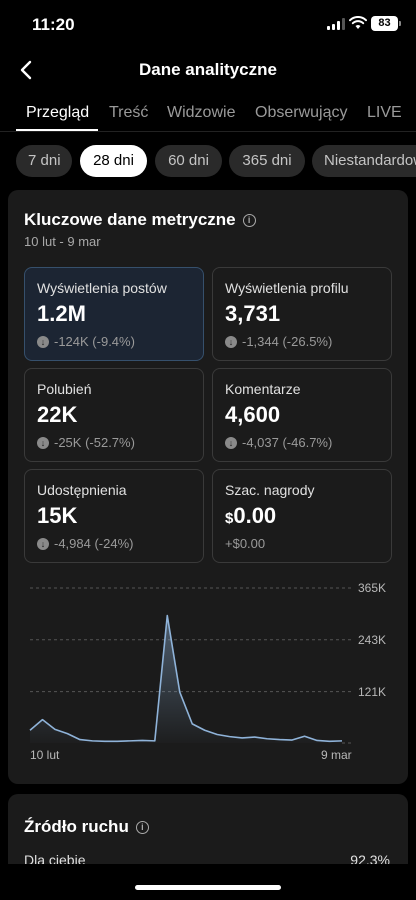 The image size is (416, 900). I want to click on metric-label: Wyświetlenia profilu, so click(287, 288).